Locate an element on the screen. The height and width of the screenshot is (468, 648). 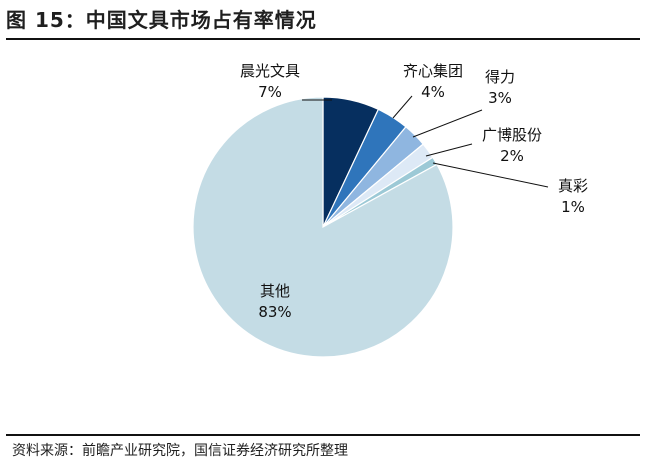
slice-value-5: 83% is located at coordinates (274, 312).